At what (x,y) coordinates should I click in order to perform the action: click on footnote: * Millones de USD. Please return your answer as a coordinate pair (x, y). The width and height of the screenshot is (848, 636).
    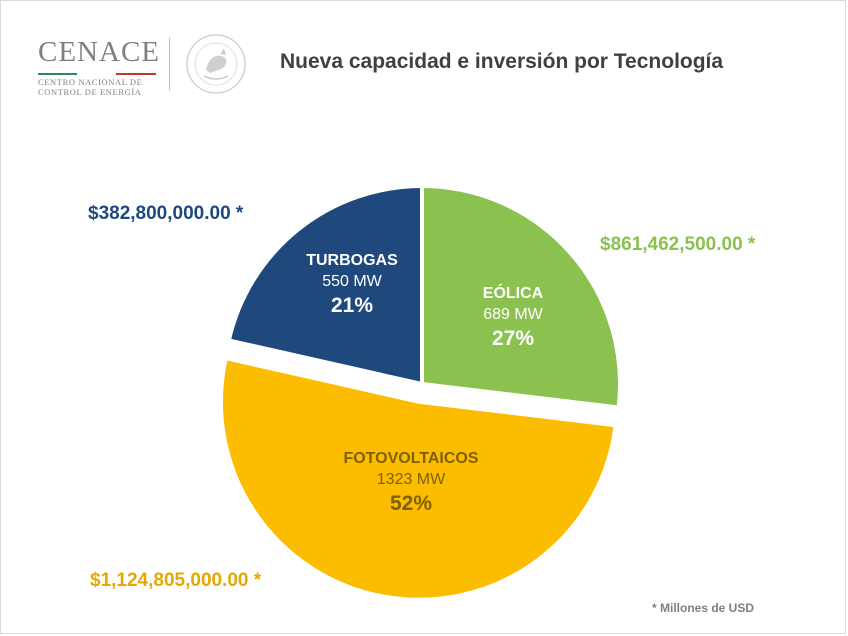
    Looking at the image, I should click on (703, 608).